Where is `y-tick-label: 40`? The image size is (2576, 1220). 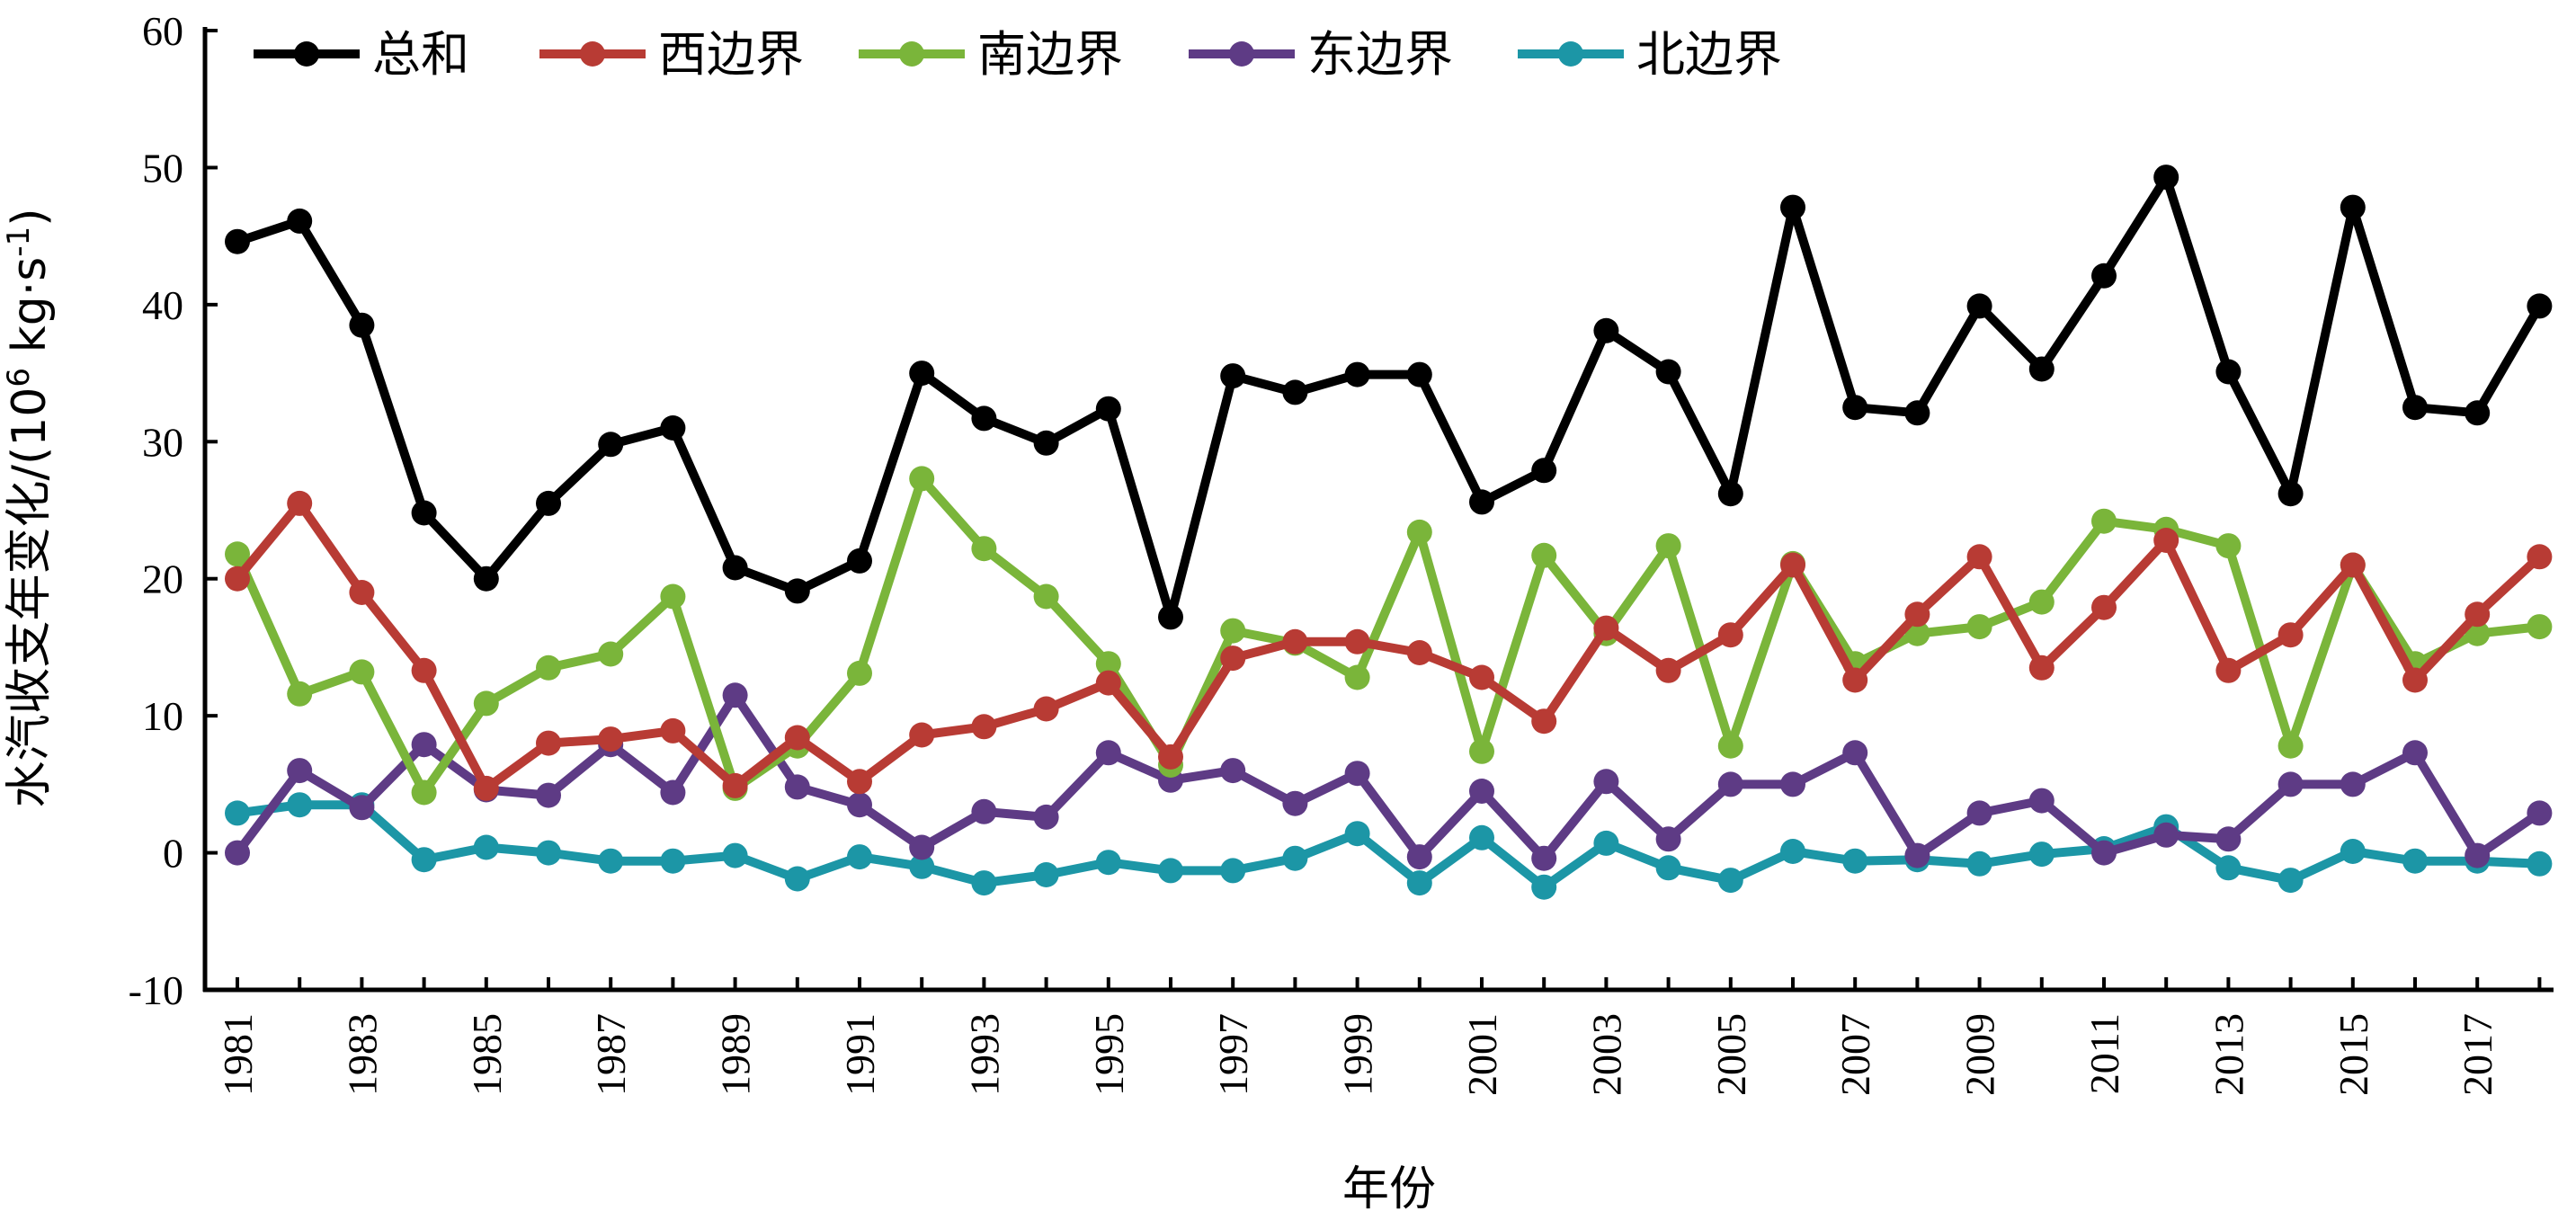
y-tick-label: 40 is located at coordinates (163, 305).